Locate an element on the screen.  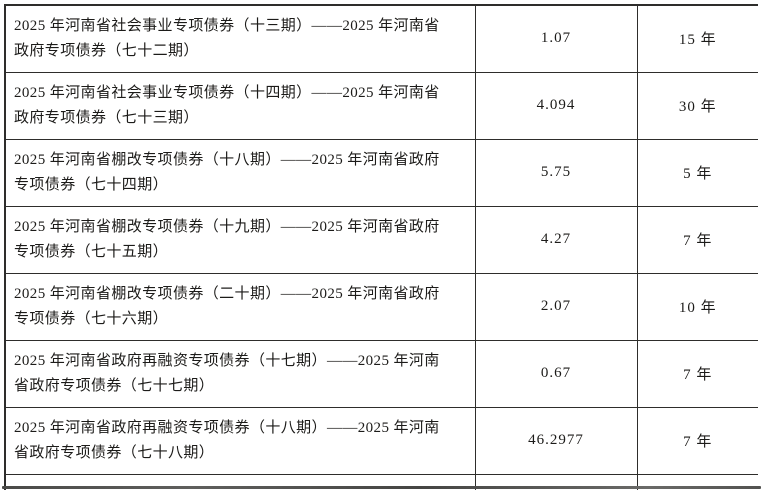
bond-amount-cell: 4.094 is located at coordinates (556, 105).